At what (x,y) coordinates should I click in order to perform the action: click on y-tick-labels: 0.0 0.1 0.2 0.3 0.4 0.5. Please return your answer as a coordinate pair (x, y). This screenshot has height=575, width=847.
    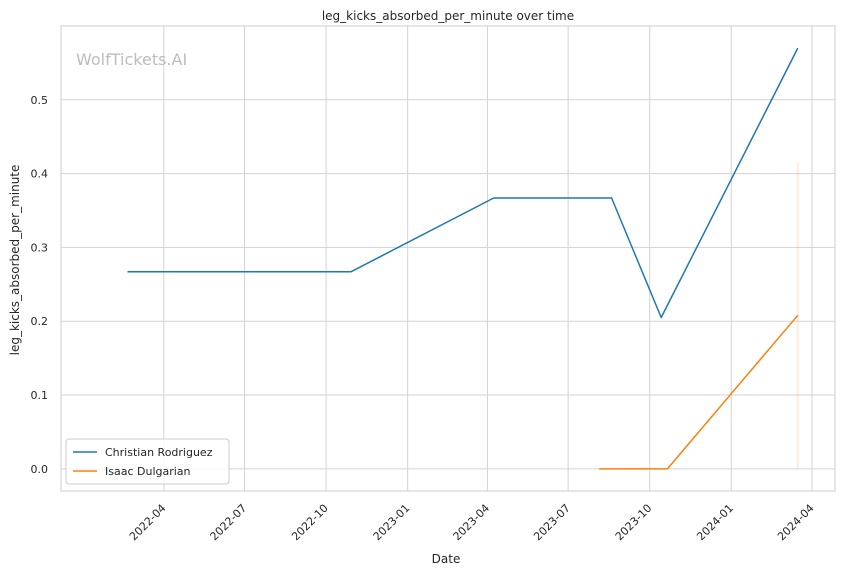
    Looking at the image, I should click on (40, 285).